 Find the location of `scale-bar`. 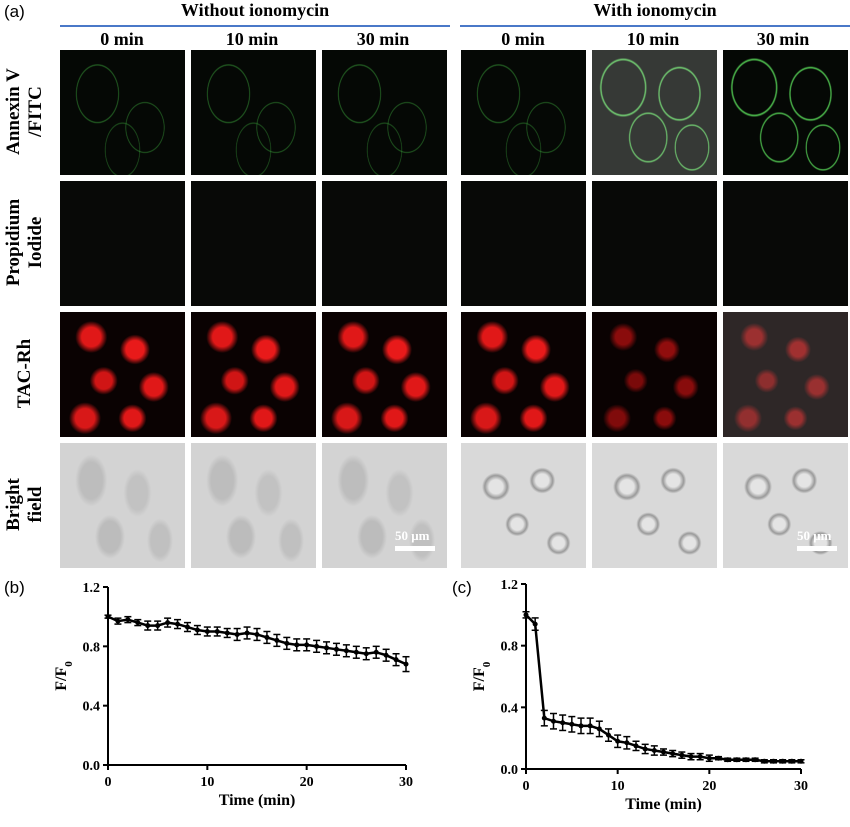

scale-bar is located at coordinates (415, 548).